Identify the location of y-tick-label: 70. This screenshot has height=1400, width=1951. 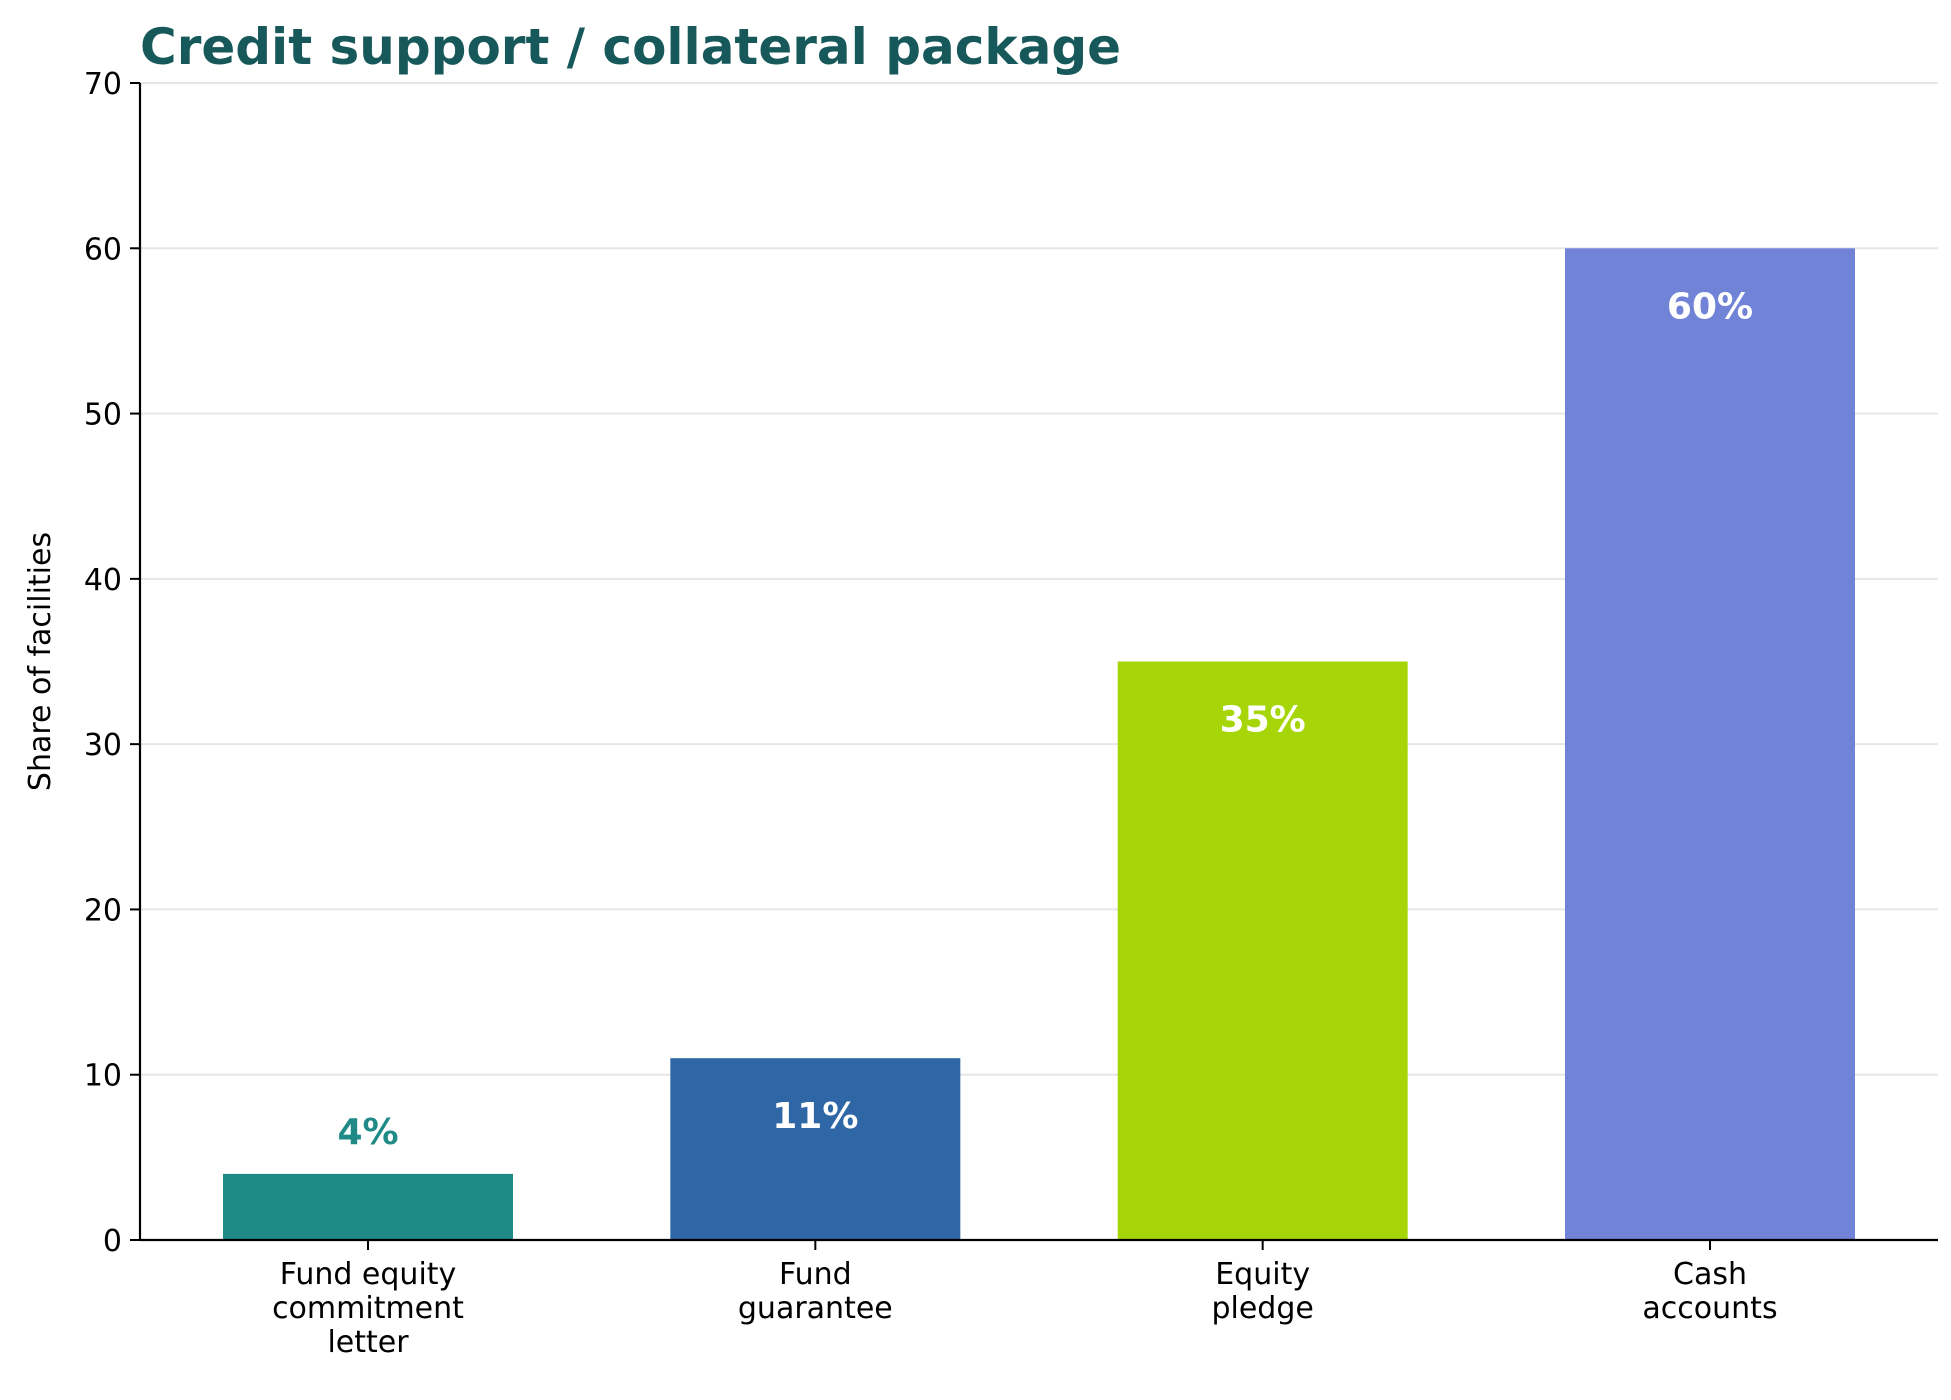
(103, 84).